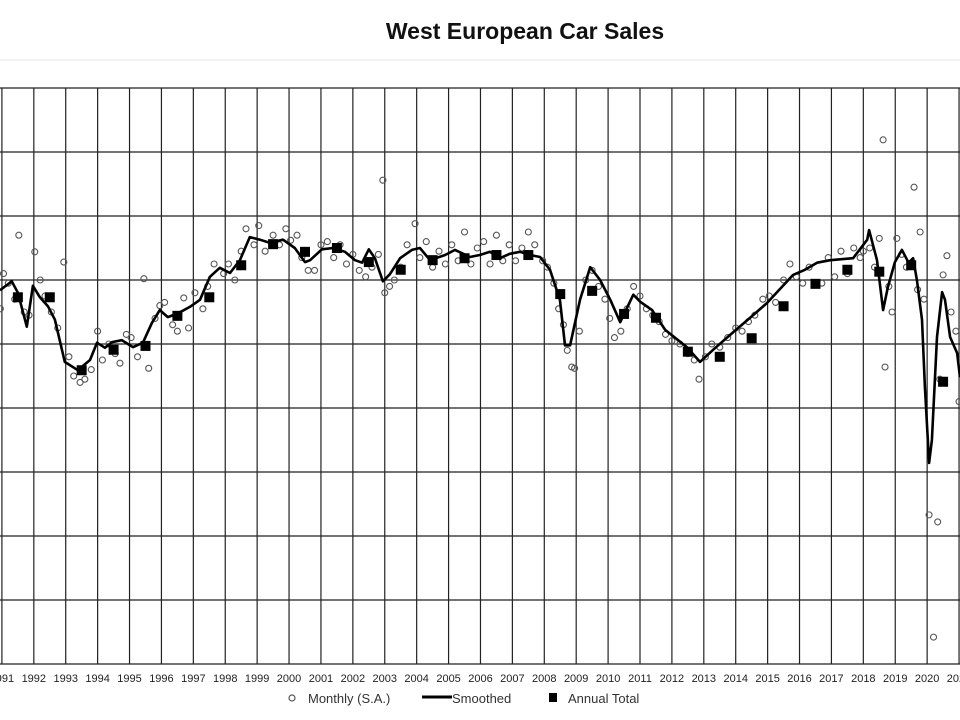  I want to click on x-tick-label: 2017, so click(831, 679).